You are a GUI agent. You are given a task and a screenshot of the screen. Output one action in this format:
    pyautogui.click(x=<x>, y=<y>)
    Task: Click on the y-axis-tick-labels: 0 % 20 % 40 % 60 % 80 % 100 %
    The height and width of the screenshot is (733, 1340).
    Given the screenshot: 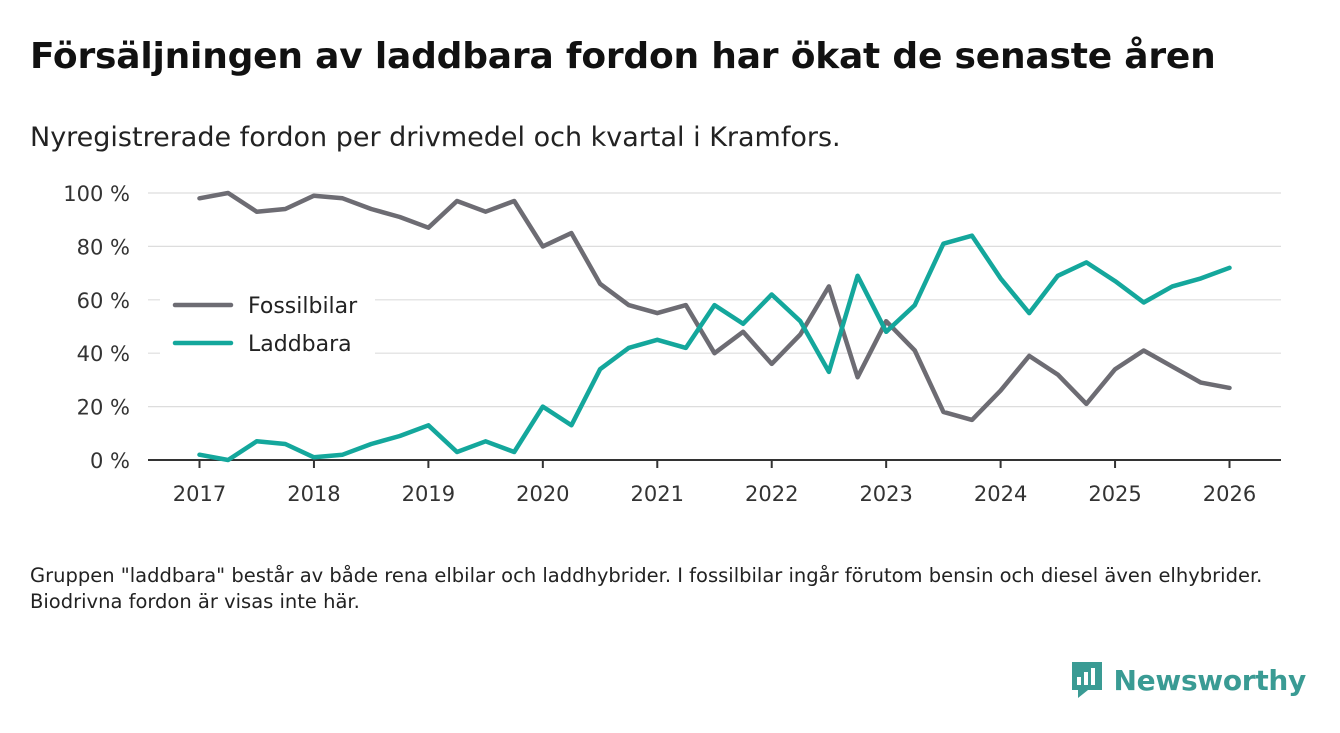 What is the action you would take?
    pyautogui.click(x=96, y=327)
    